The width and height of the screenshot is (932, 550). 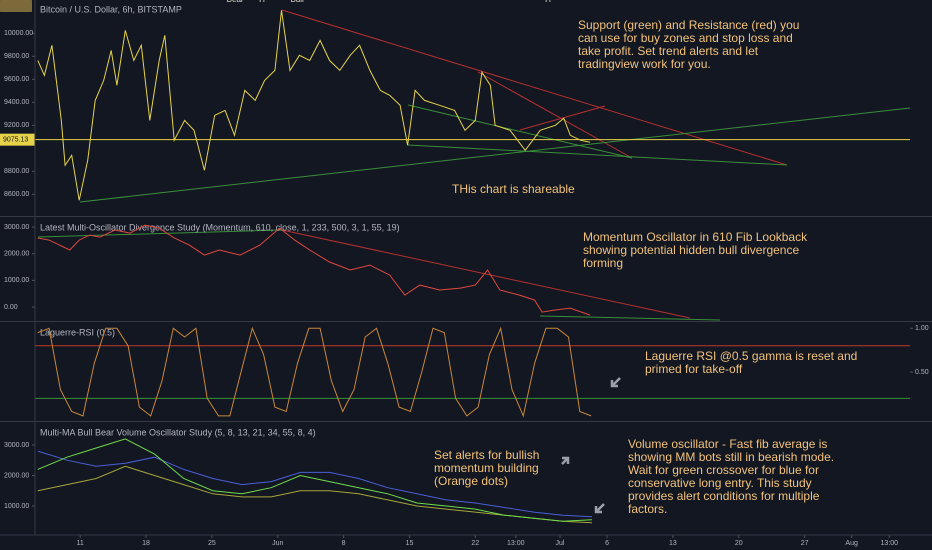 What do you see at coordinates (673, 543) in the screenshot?
I see `x-tick-label: 13` at bounding box center [673, 543].